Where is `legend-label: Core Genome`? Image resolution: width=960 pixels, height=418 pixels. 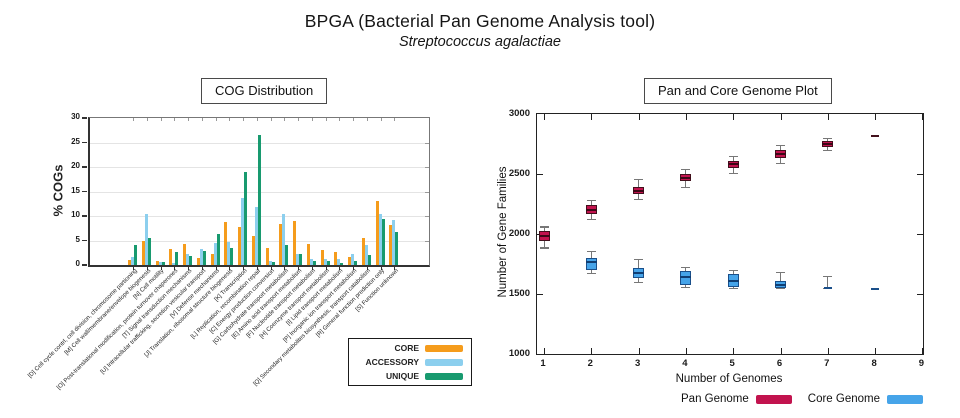 legend-label: Core Genome is located at coordinates (843, 399).